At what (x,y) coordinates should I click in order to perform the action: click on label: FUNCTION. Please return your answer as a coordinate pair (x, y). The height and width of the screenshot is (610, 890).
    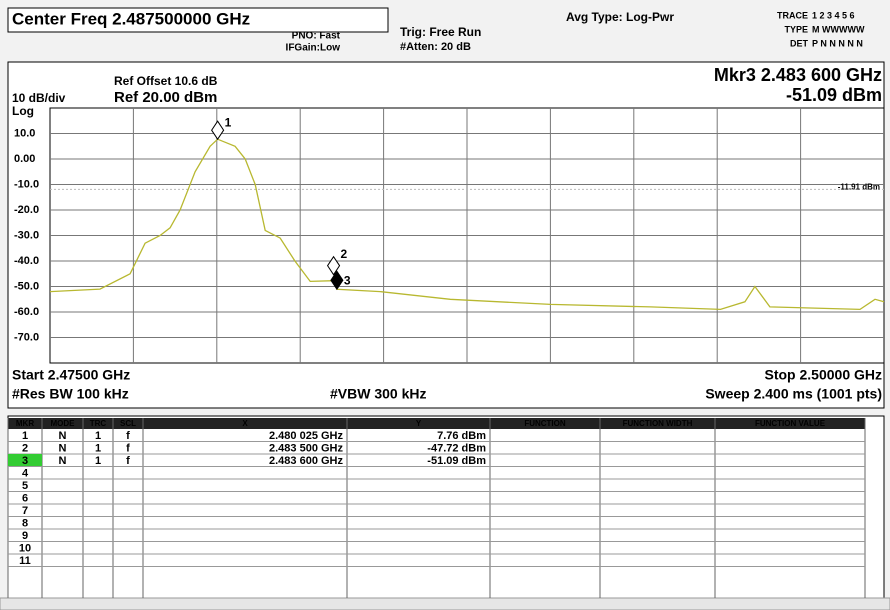
    Looking at the image, I should click on (545, 423).